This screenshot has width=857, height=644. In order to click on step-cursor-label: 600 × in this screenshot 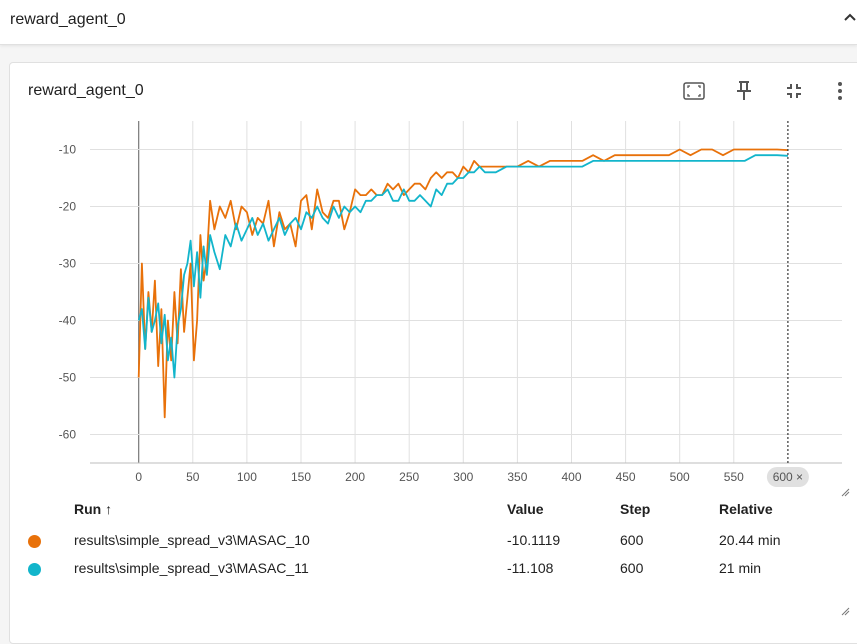, I will do `click(788, 477)`.